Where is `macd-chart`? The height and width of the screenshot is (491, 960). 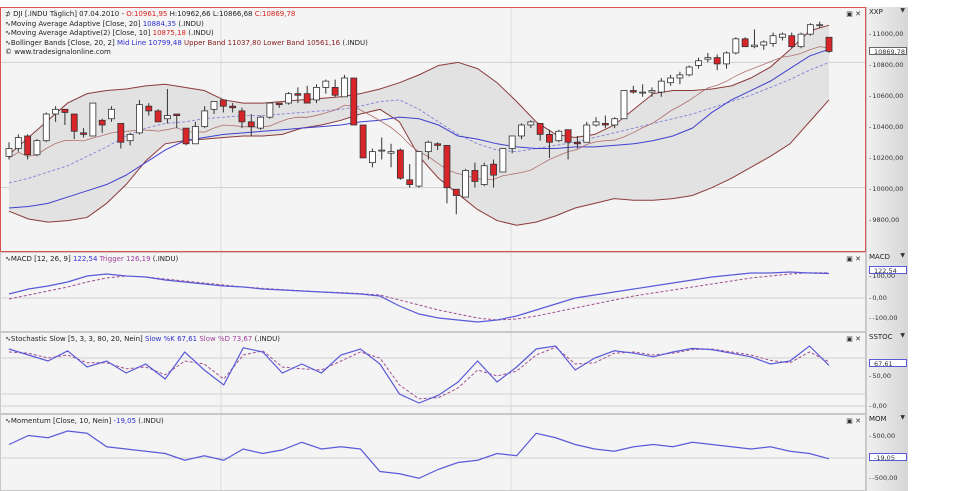 macd-chart is located at coordinates (433, 292).